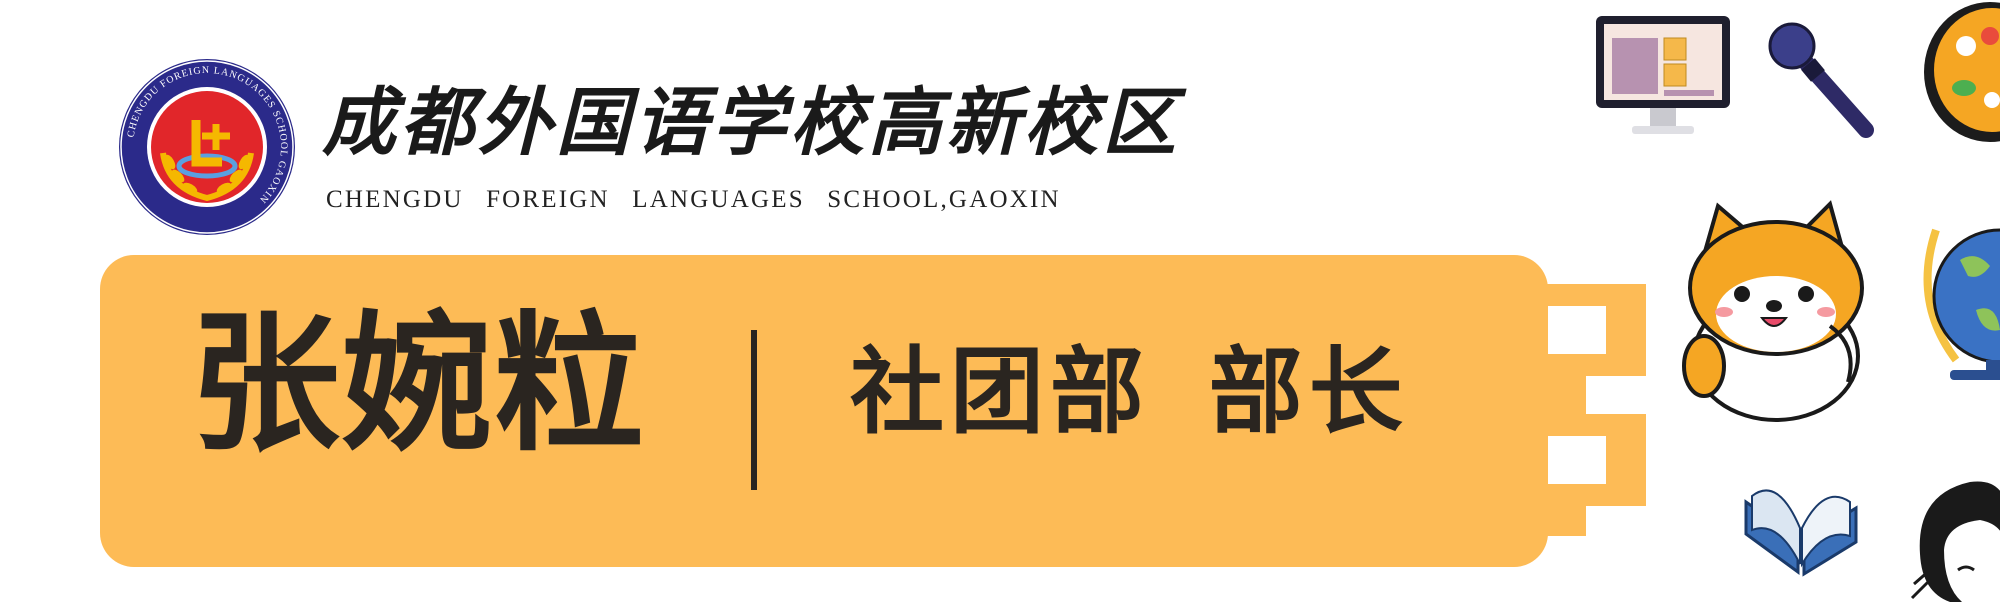 The image size is (2000, 602). What do you see at coordinates (1596, 410) in the screenshot?
I see `decorative-stripes` at bounding box center [1596, 410].